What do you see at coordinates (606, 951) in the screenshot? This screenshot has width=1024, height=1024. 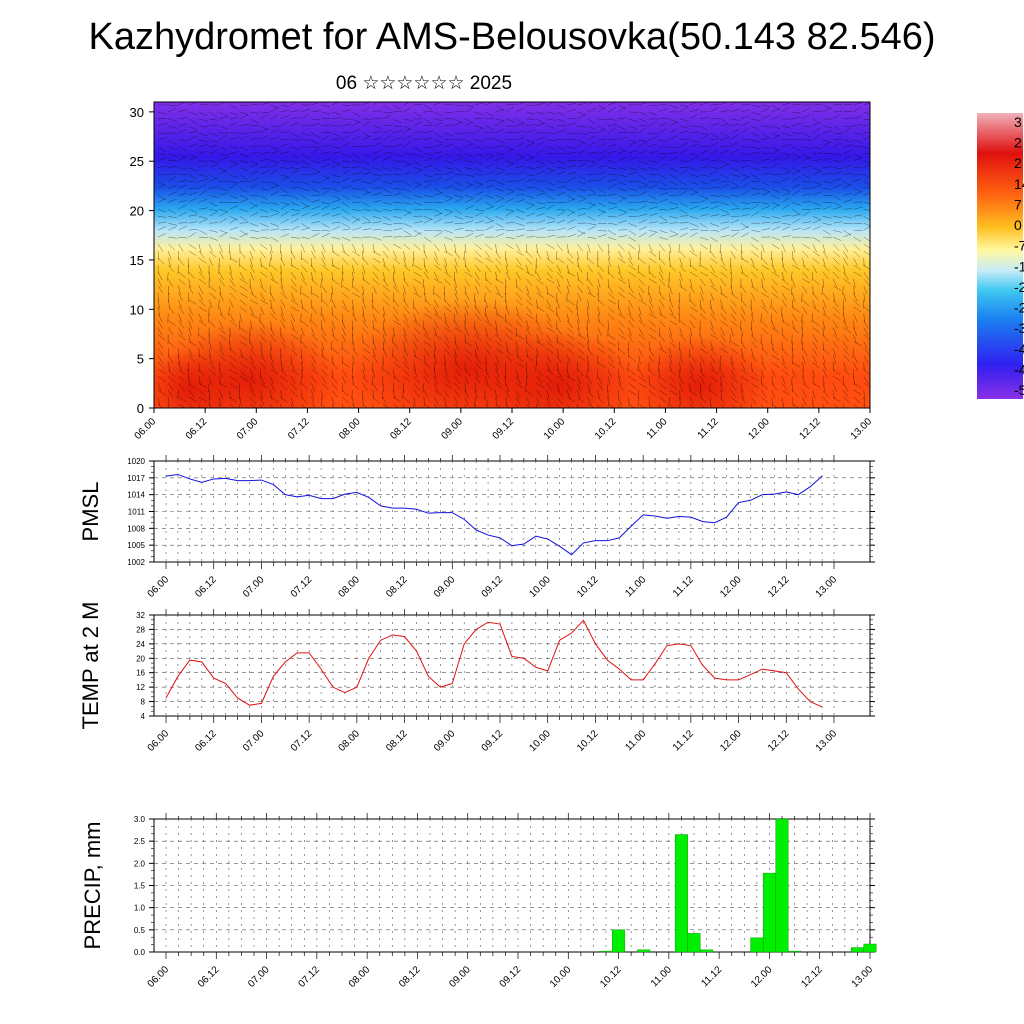 I see `precip-bar` at bounding box center [606, 951].